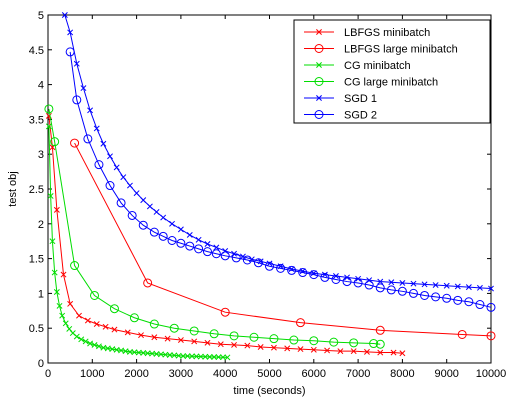 This screenshot has width=510, height=399. Describe the element at coordinates (13, 188) in the screenshot. I see `y-axis-label: test obj` at that location.